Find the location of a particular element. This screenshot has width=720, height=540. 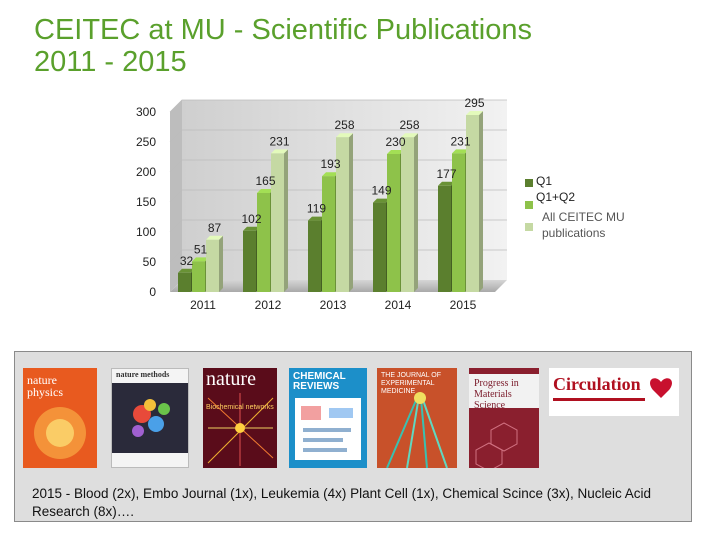

x-tick-label: 2015 is located at coordinates (463, 305).